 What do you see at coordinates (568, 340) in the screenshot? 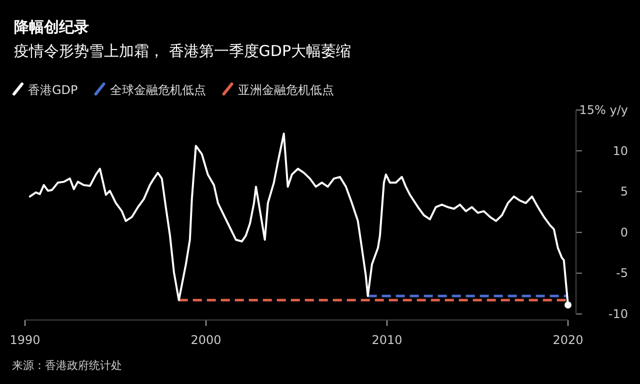
I see `x-tick-label: 2020` at bounding box center [568, 340].